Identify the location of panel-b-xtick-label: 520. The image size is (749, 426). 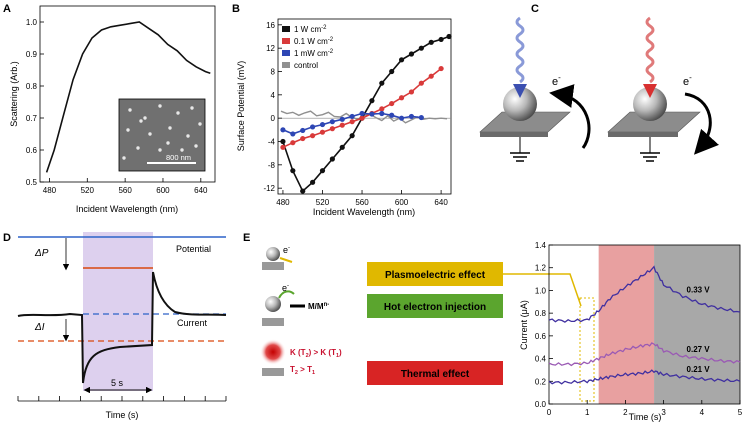
(323, 202).